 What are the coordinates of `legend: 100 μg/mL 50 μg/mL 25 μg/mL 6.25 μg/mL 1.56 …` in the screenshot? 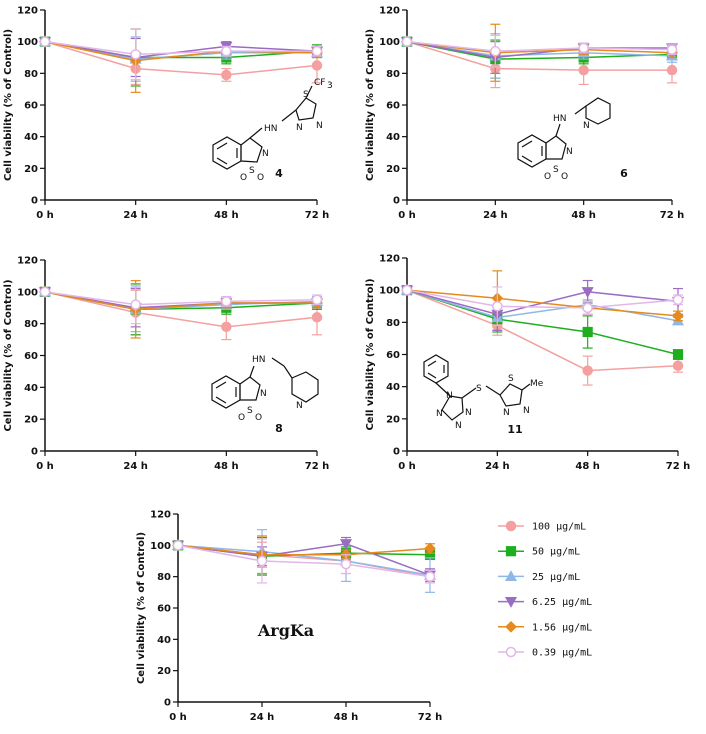 It's located at (545, 589).